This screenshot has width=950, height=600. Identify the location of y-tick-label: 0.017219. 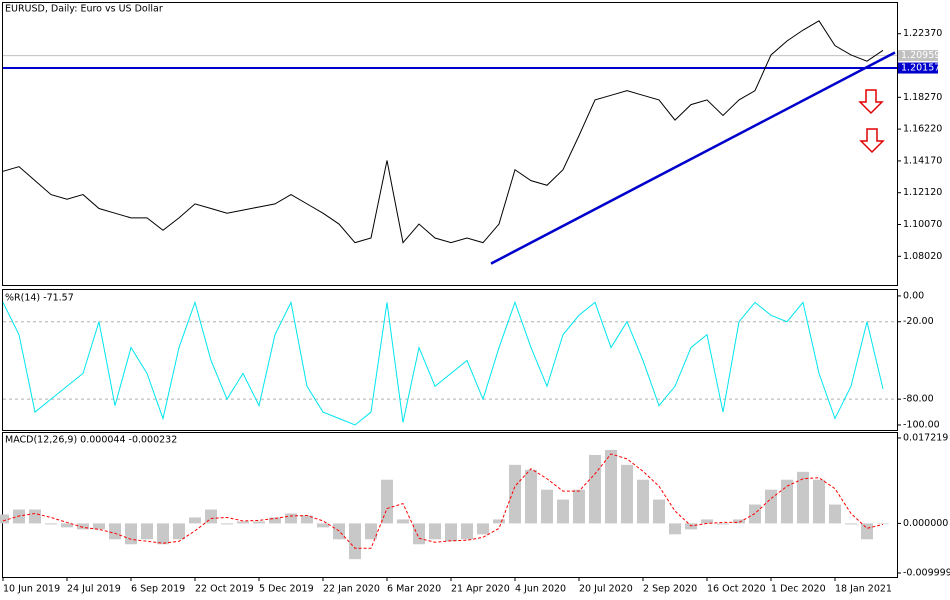
(925, 437).